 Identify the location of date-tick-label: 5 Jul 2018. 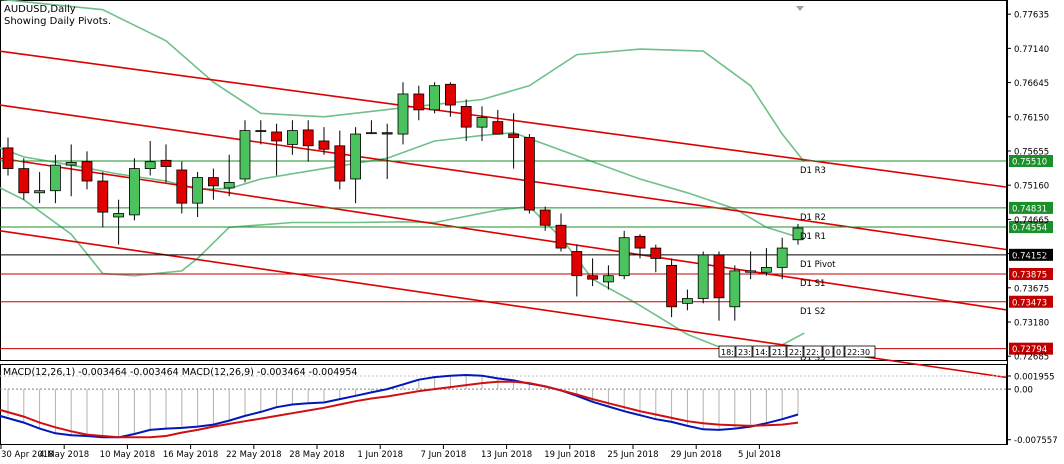
(759, 455).